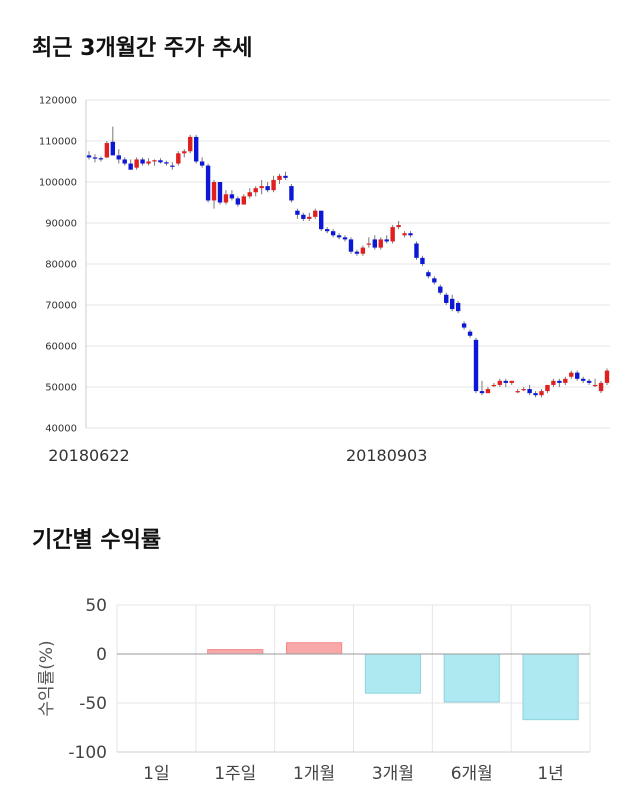 The width and height of the screenshot is (640, 810). What do you see at coordinates (58, 101) in the screenshot?
I see `y-tick-label: 120000` at bounding box center [58, 101].